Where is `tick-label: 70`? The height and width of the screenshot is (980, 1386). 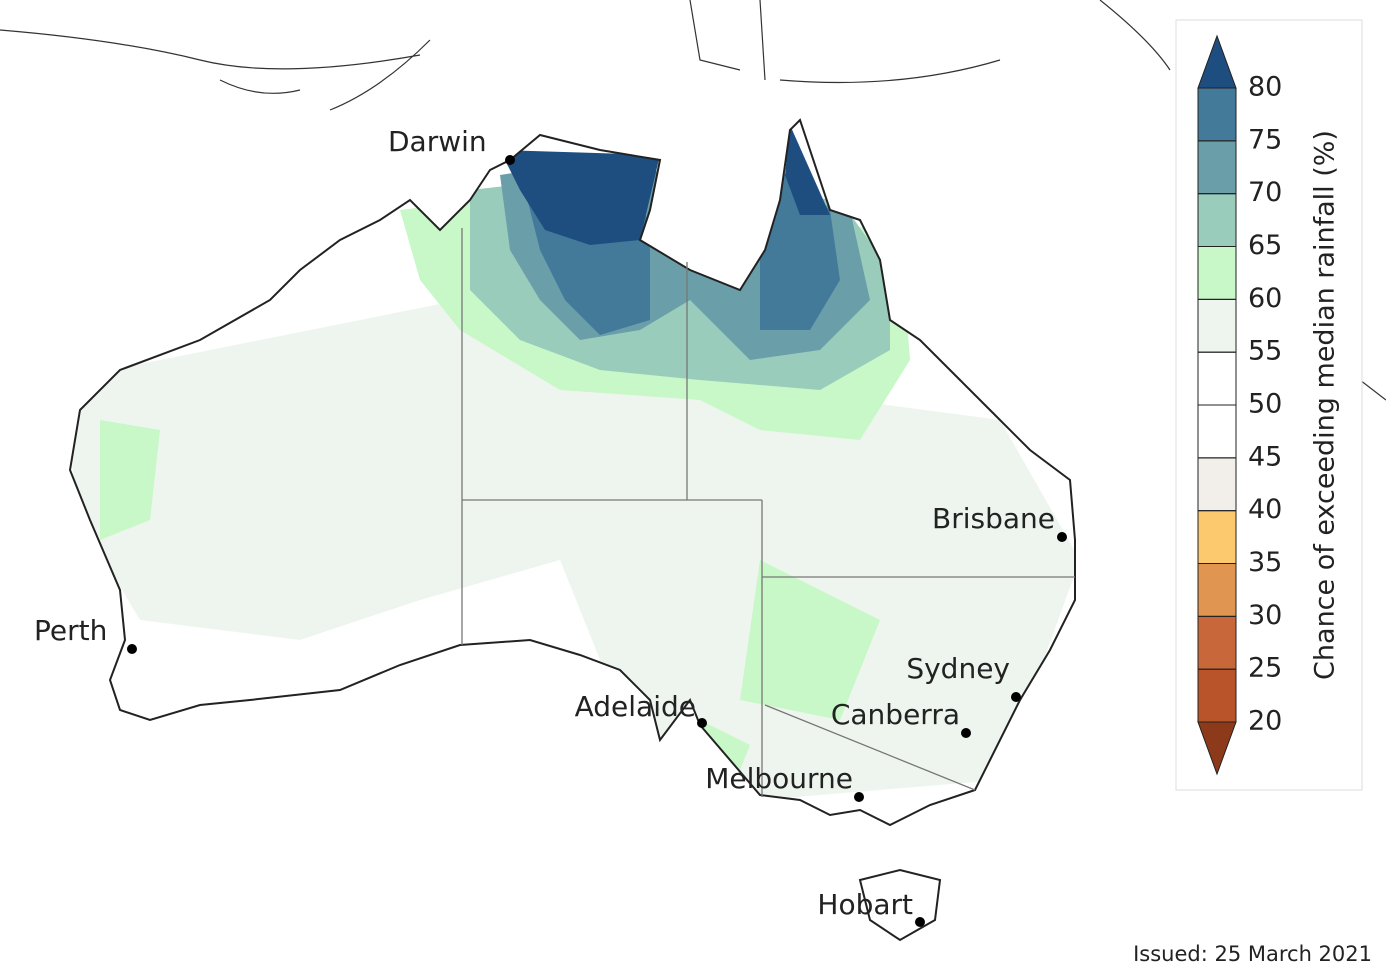
tick-label: 70 is located at coordinates (1265, 192).